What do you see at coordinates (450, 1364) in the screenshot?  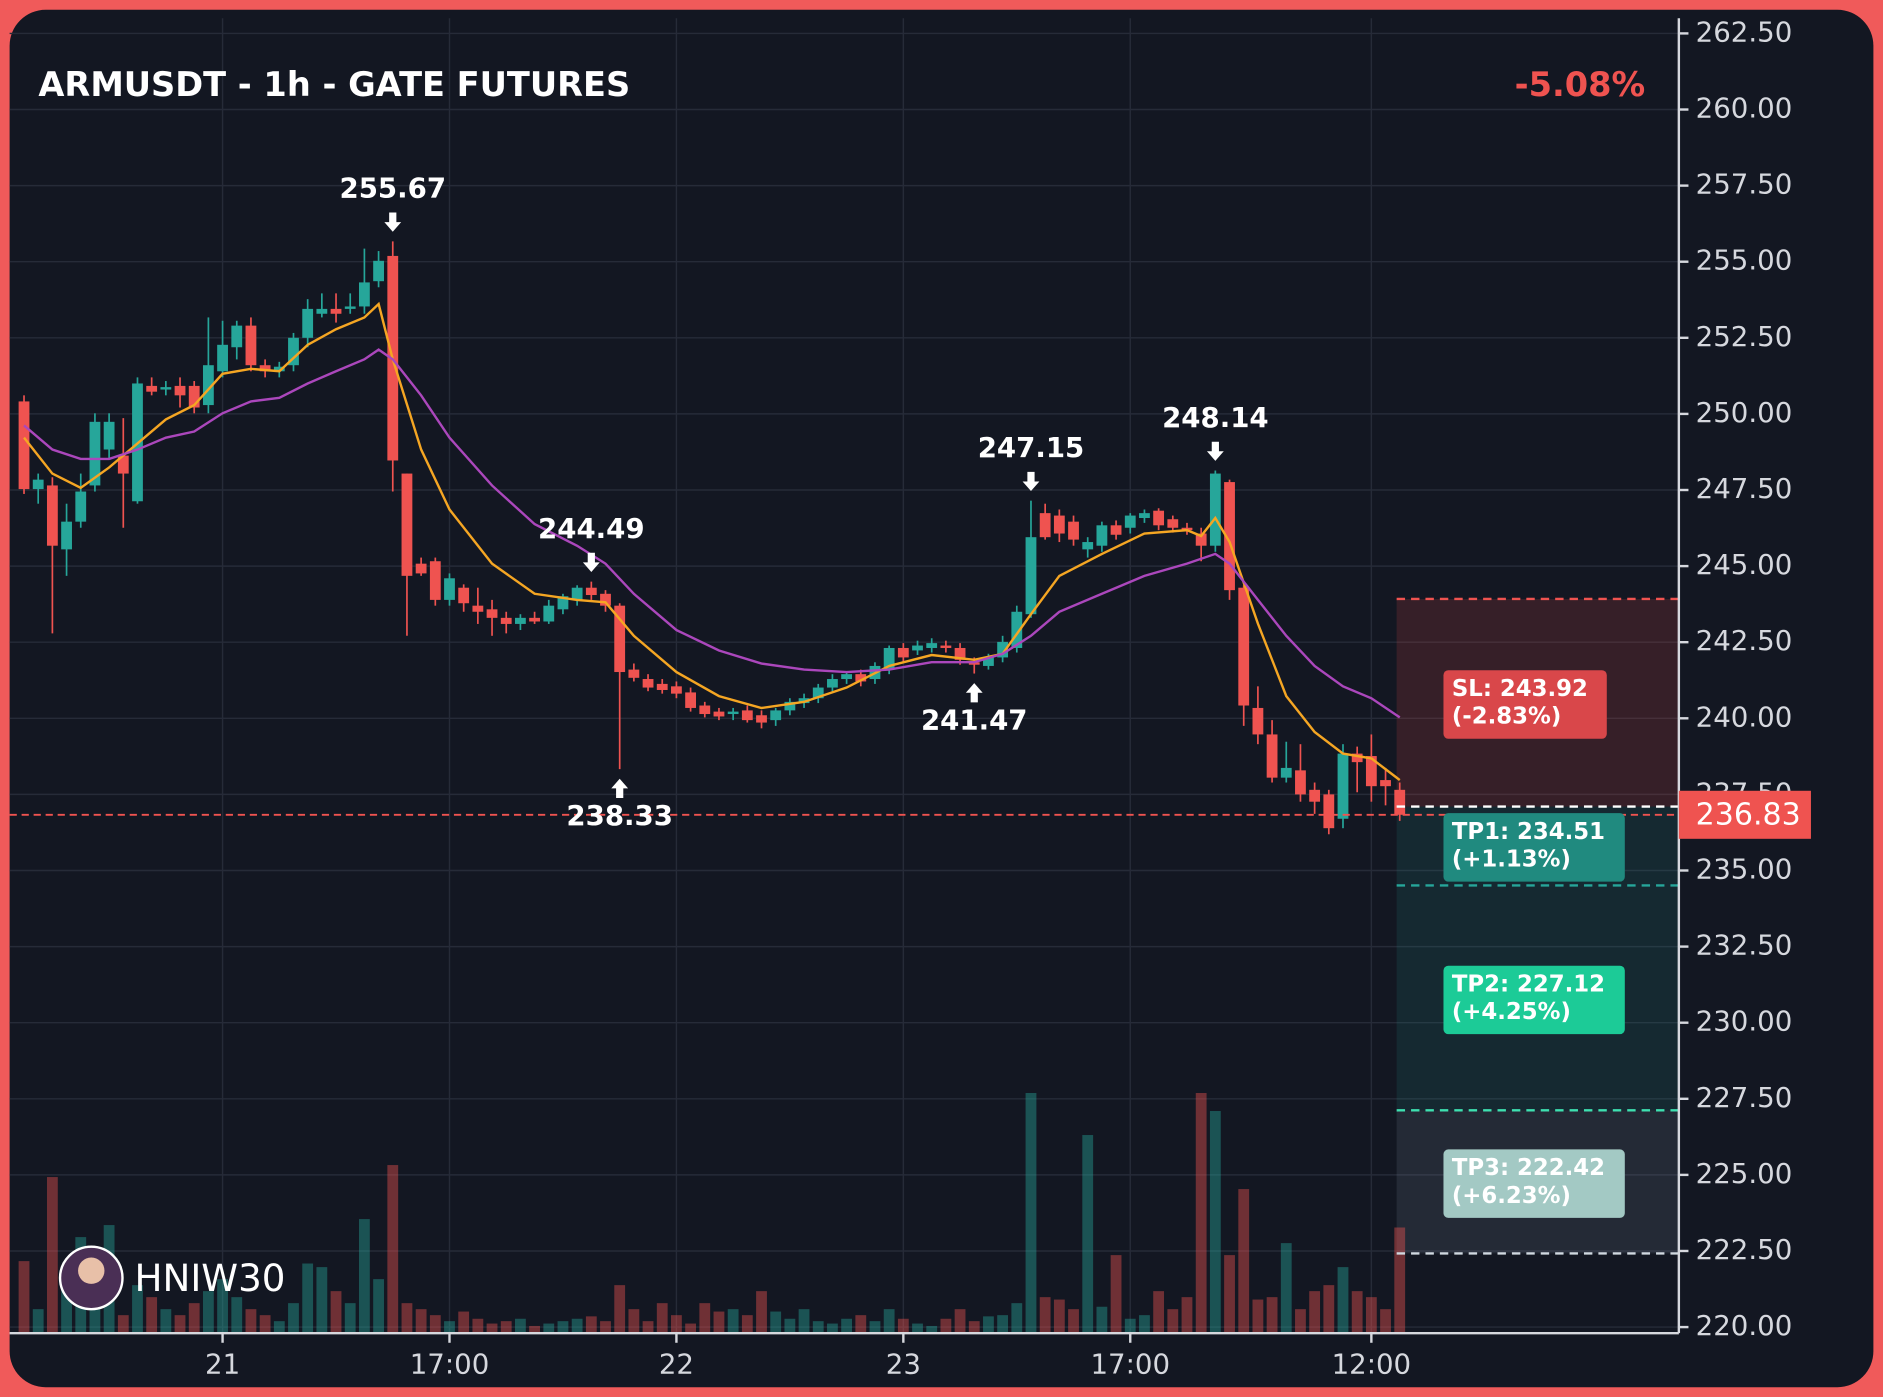 I see `x-tick-label: 17:00` at bounding box center [450, 1364].